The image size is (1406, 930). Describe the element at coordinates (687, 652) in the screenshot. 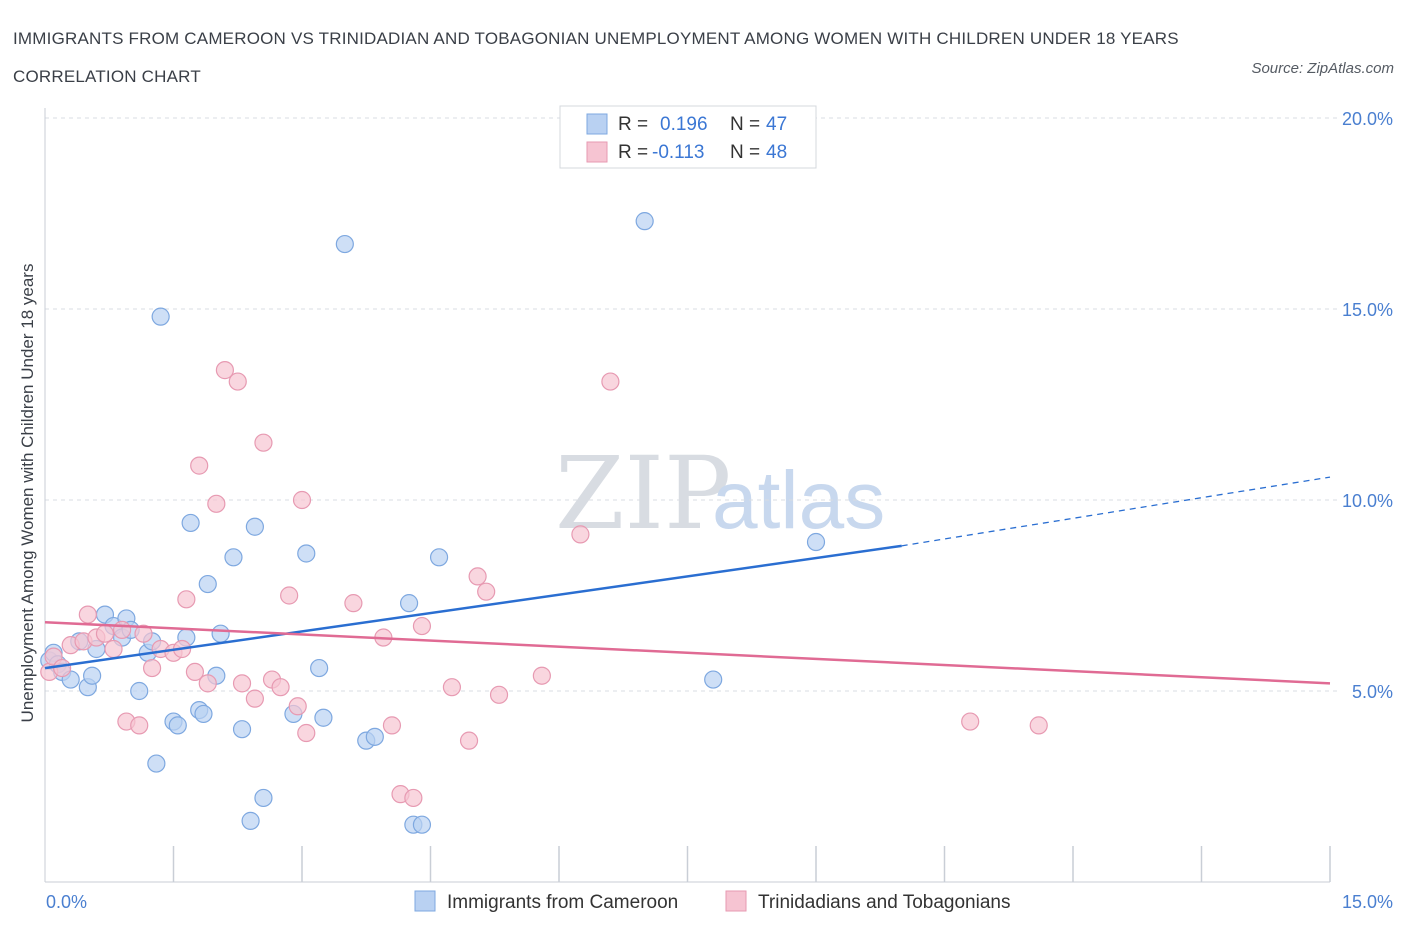

I see `trinidad-trend-line` at that location.